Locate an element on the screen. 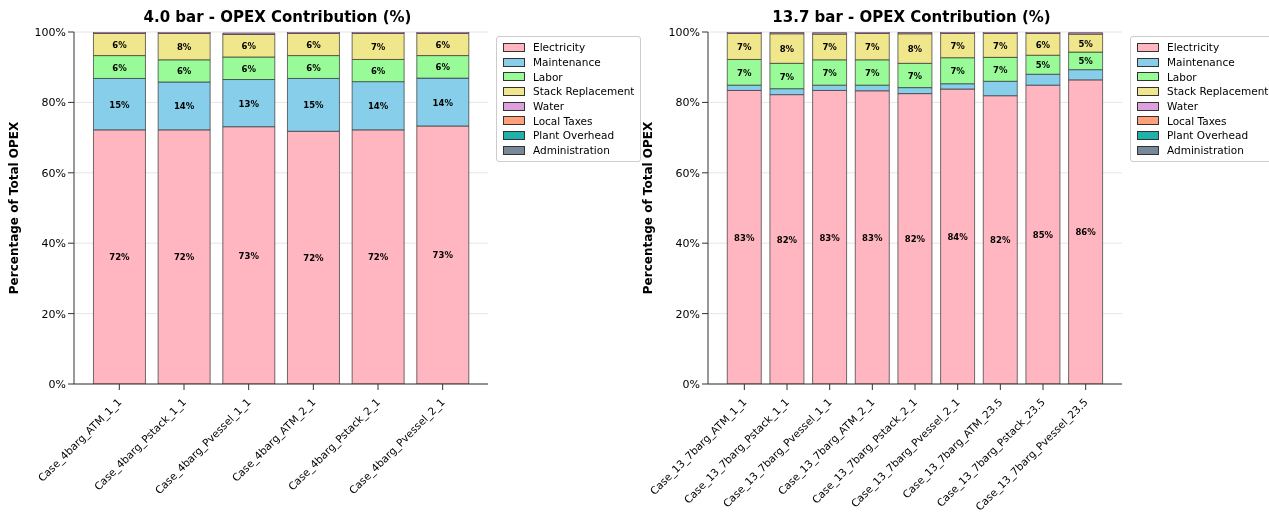  data-label: 13% is located at coordinates (249, 103).